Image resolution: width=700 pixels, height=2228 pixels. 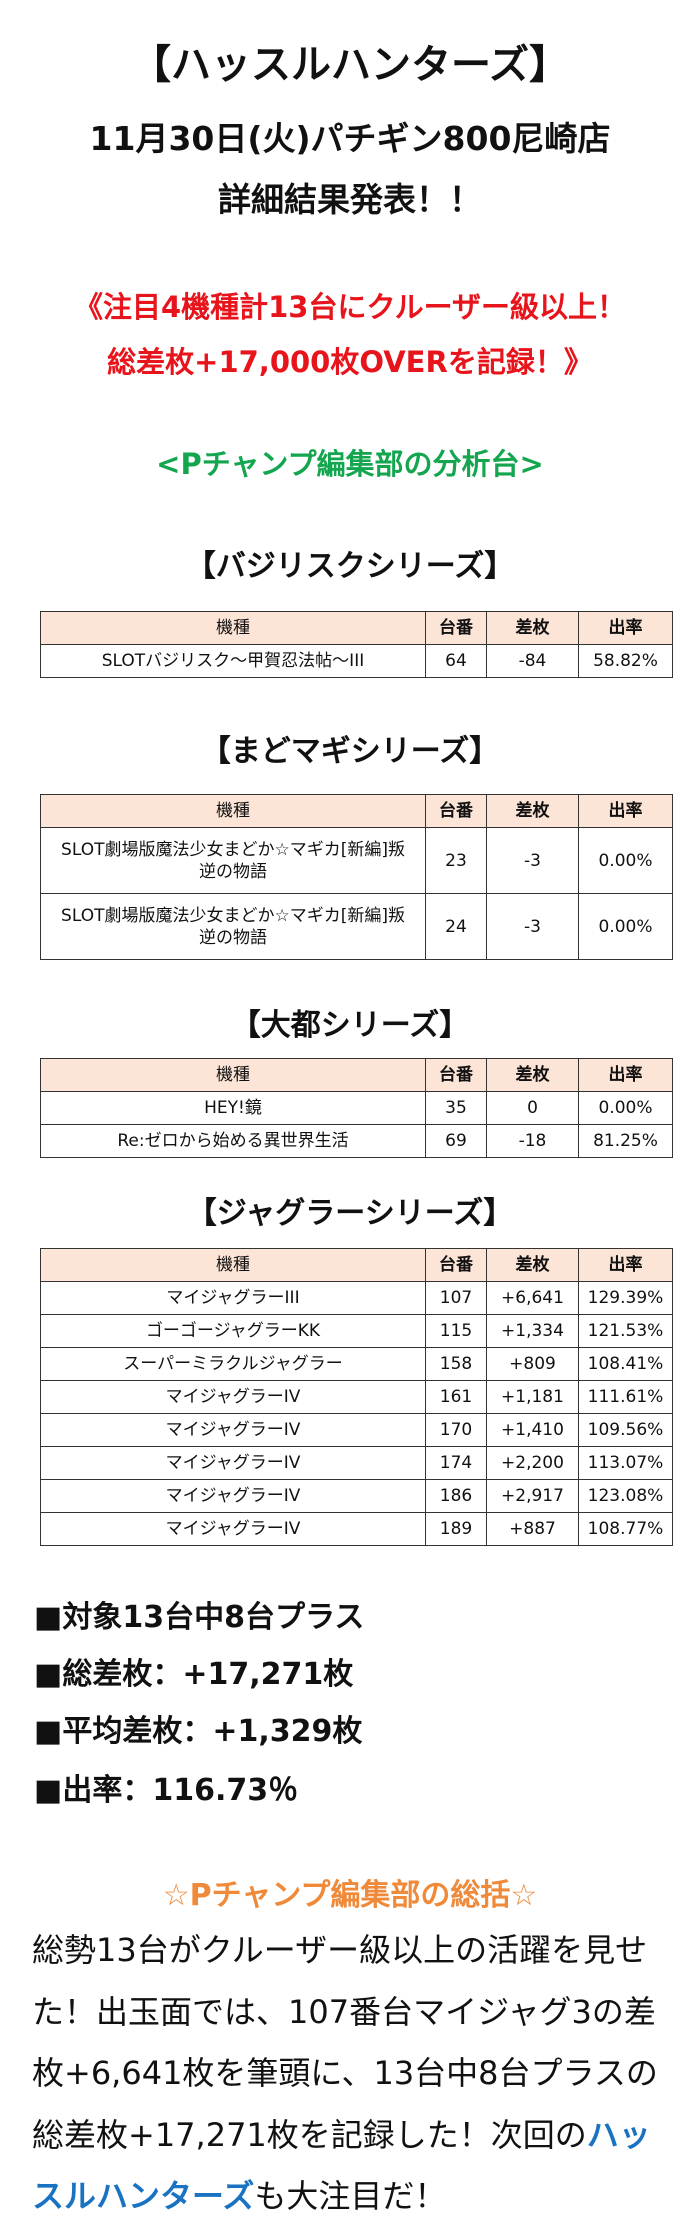 What do you see at coordinates (625, 1463) in the screenshot?
I see `cell-rate: 113.07%` at bounding box center [625, 1463].